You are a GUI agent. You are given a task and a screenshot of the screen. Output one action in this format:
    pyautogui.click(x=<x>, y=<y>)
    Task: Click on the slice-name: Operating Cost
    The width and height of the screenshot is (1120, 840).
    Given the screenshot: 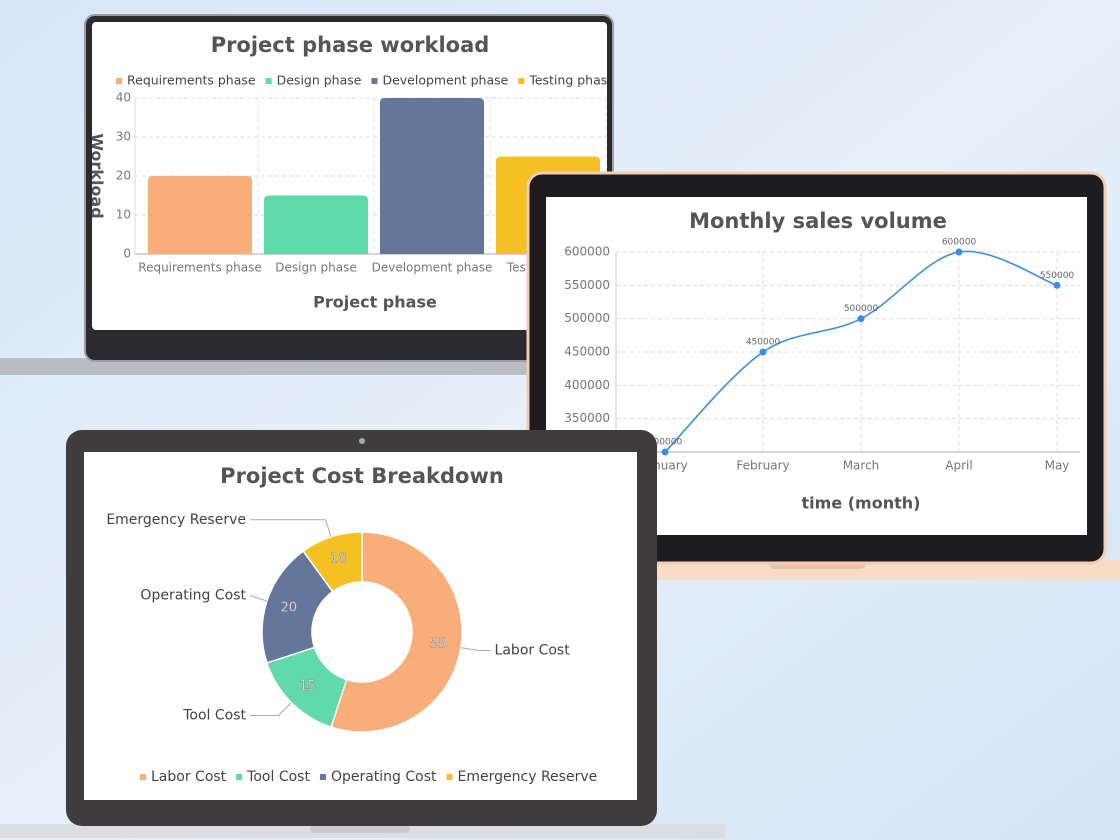 What is the action you would take?
    pyautogui.click(x=193, y=596)
    